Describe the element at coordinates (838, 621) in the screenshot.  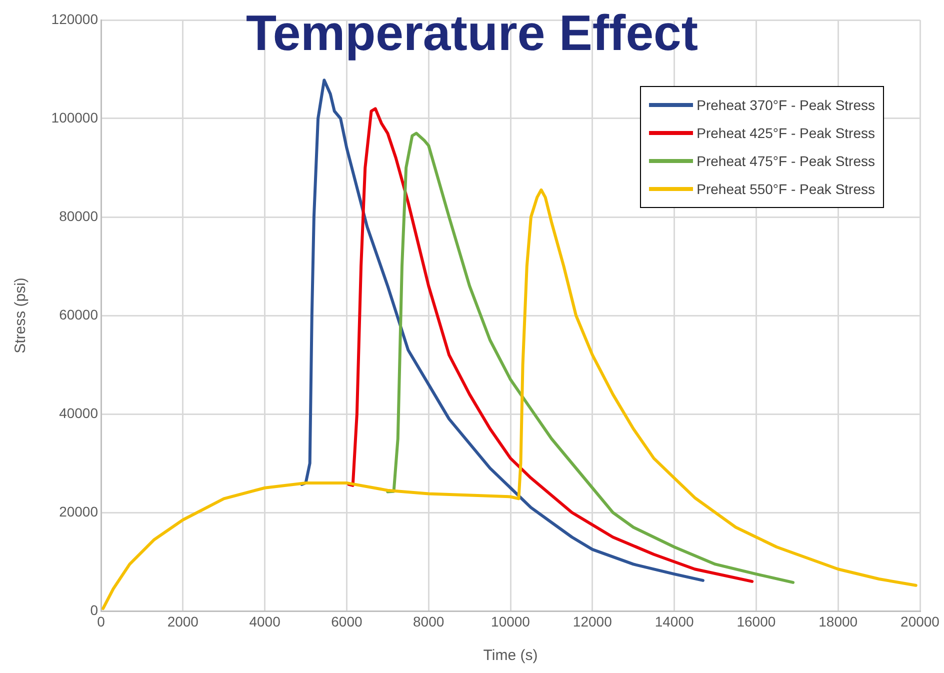
I see `x-tick-label: 18000` at that location.